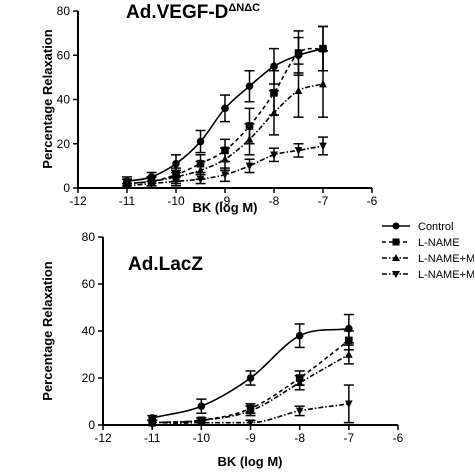 The height and width of the screenshot is (474, 474). What do you see at coordinates (439, 243) in the screenshot?
I see `legend-label: L-NAME` at bounding box center [439, 243].